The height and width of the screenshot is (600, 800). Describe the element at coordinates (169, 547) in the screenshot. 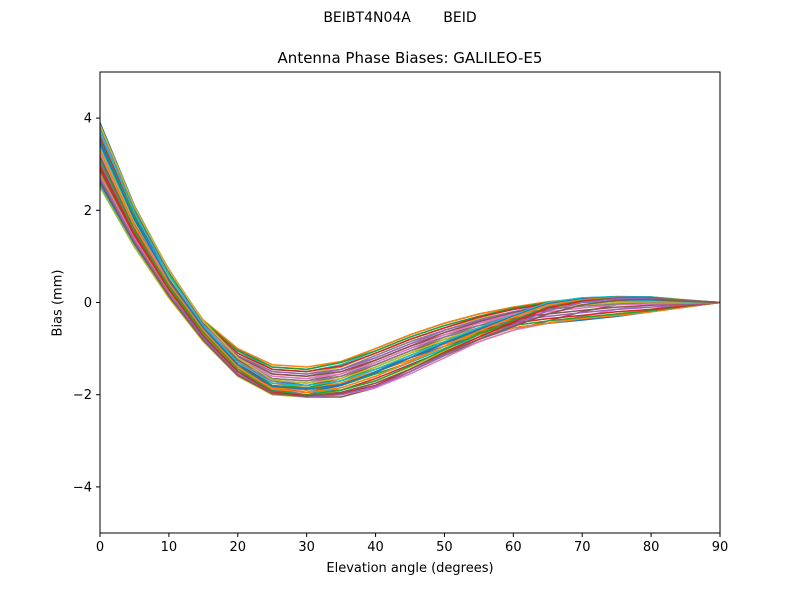

I see `x-tick-label: 10` at that location.